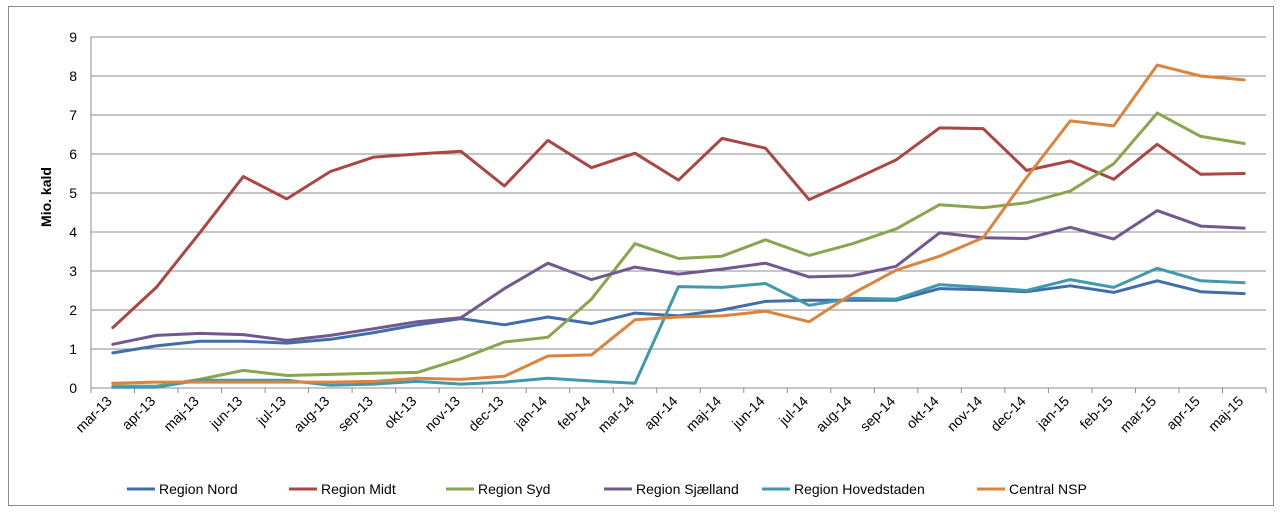 The width and height of the screenshot is (1280, 512). What do you see at coordinates (1048, 489) in the screenshot?
I see `legend-label: Central NSP` at bounding box center [1048, 489].